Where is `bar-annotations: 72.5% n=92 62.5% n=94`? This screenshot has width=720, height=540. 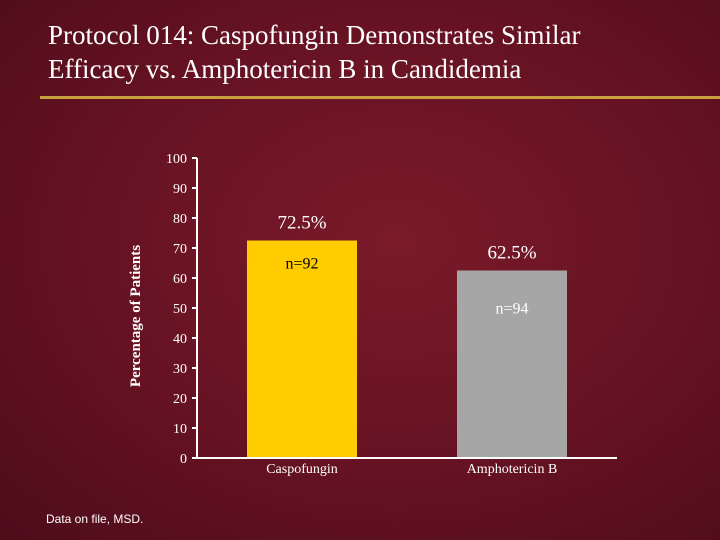 bar-annotations: 72.5% n=92 62.5% n=94 is located at coordinates (406, 265).